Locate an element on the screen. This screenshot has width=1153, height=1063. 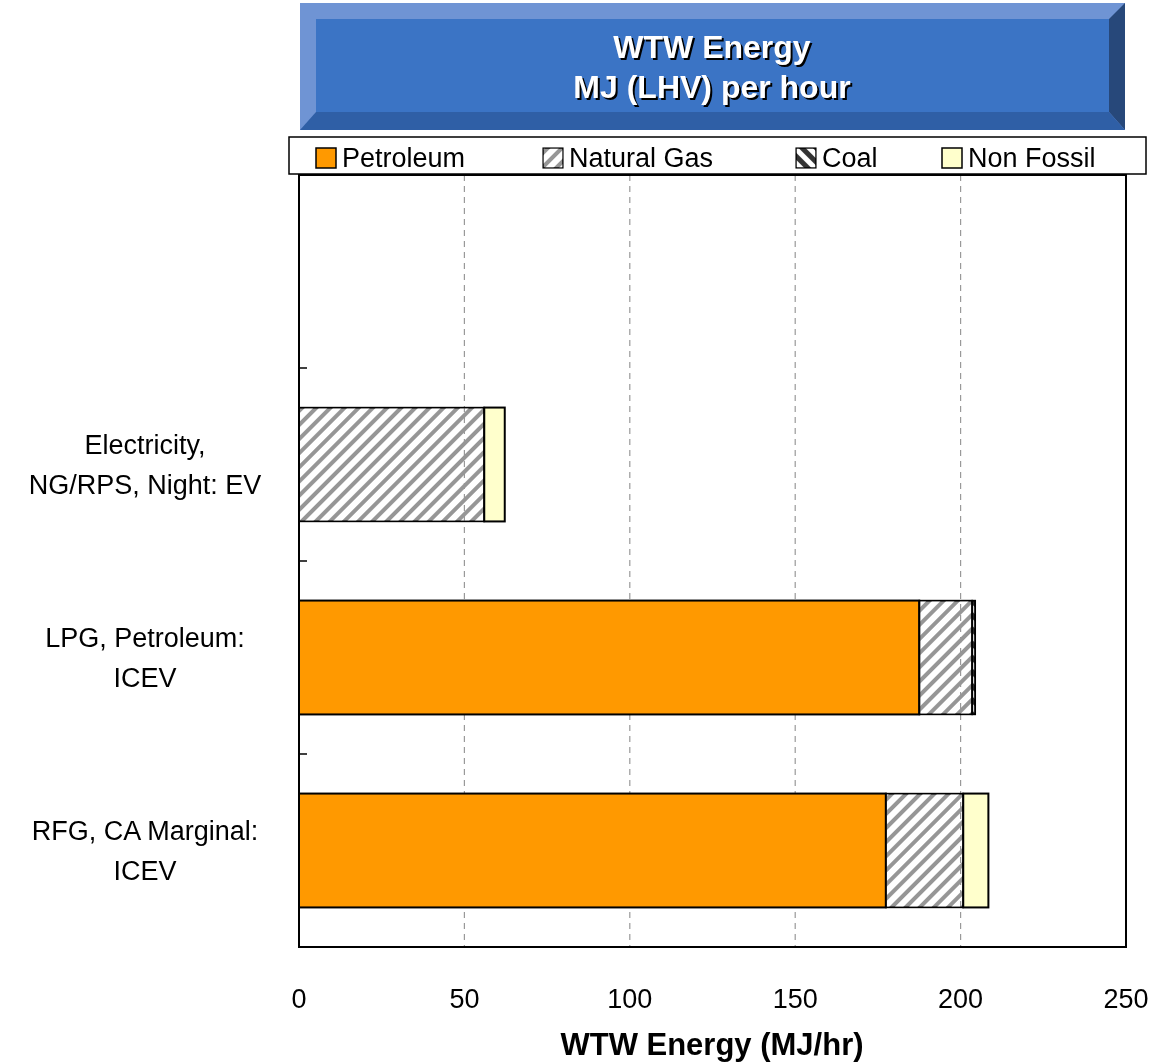
x-axis-title: WTW Energy (MJ/hr) is located at coordinates (712, 1044).